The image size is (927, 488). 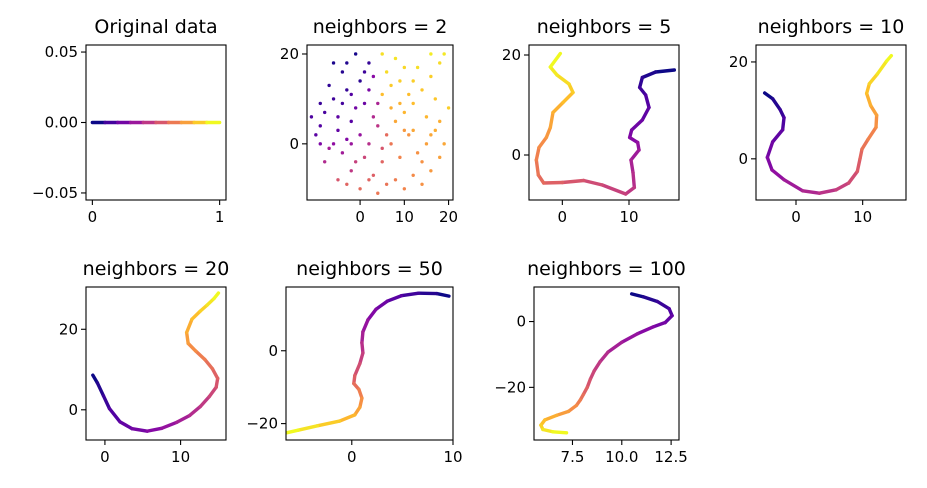 I want to click on x-tick-label: 1, so click(x=220, y=217).